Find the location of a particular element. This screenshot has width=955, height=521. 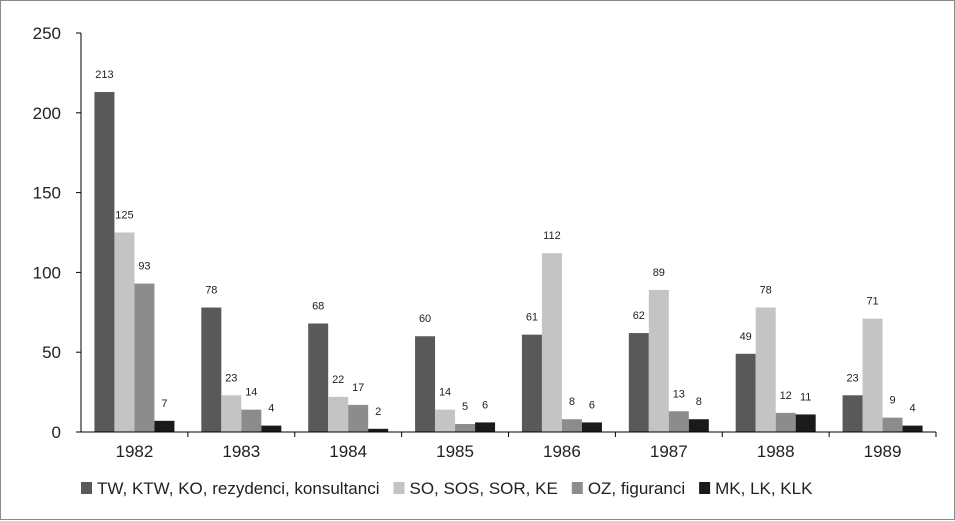

data-label: 89 is located at coordinates (659, 273).